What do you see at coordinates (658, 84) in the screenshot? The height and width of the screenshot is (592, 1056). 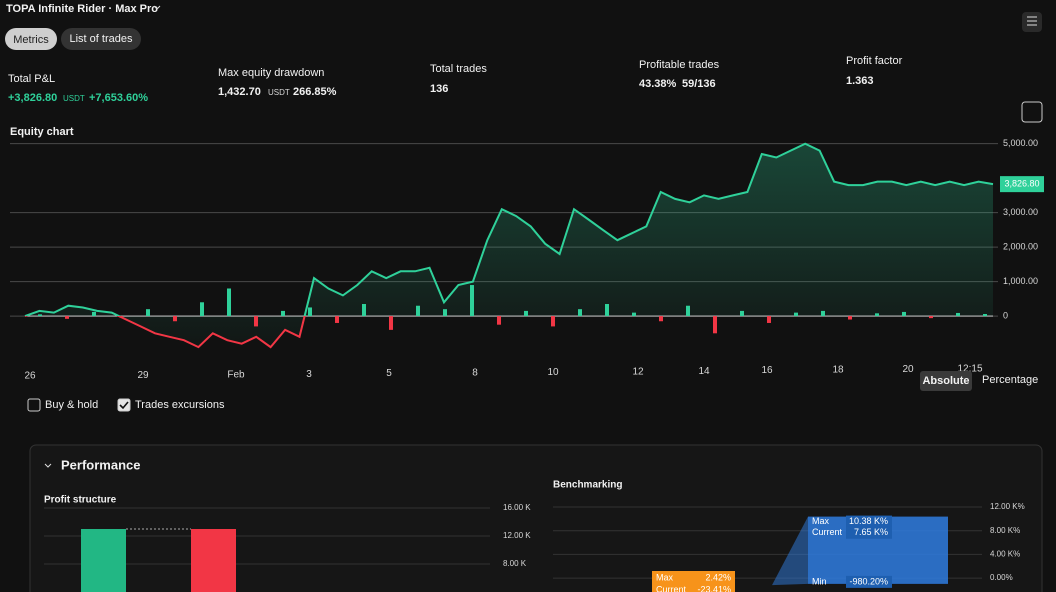 I see `metric-value: 43.38%` at bounding box center [658, 84].